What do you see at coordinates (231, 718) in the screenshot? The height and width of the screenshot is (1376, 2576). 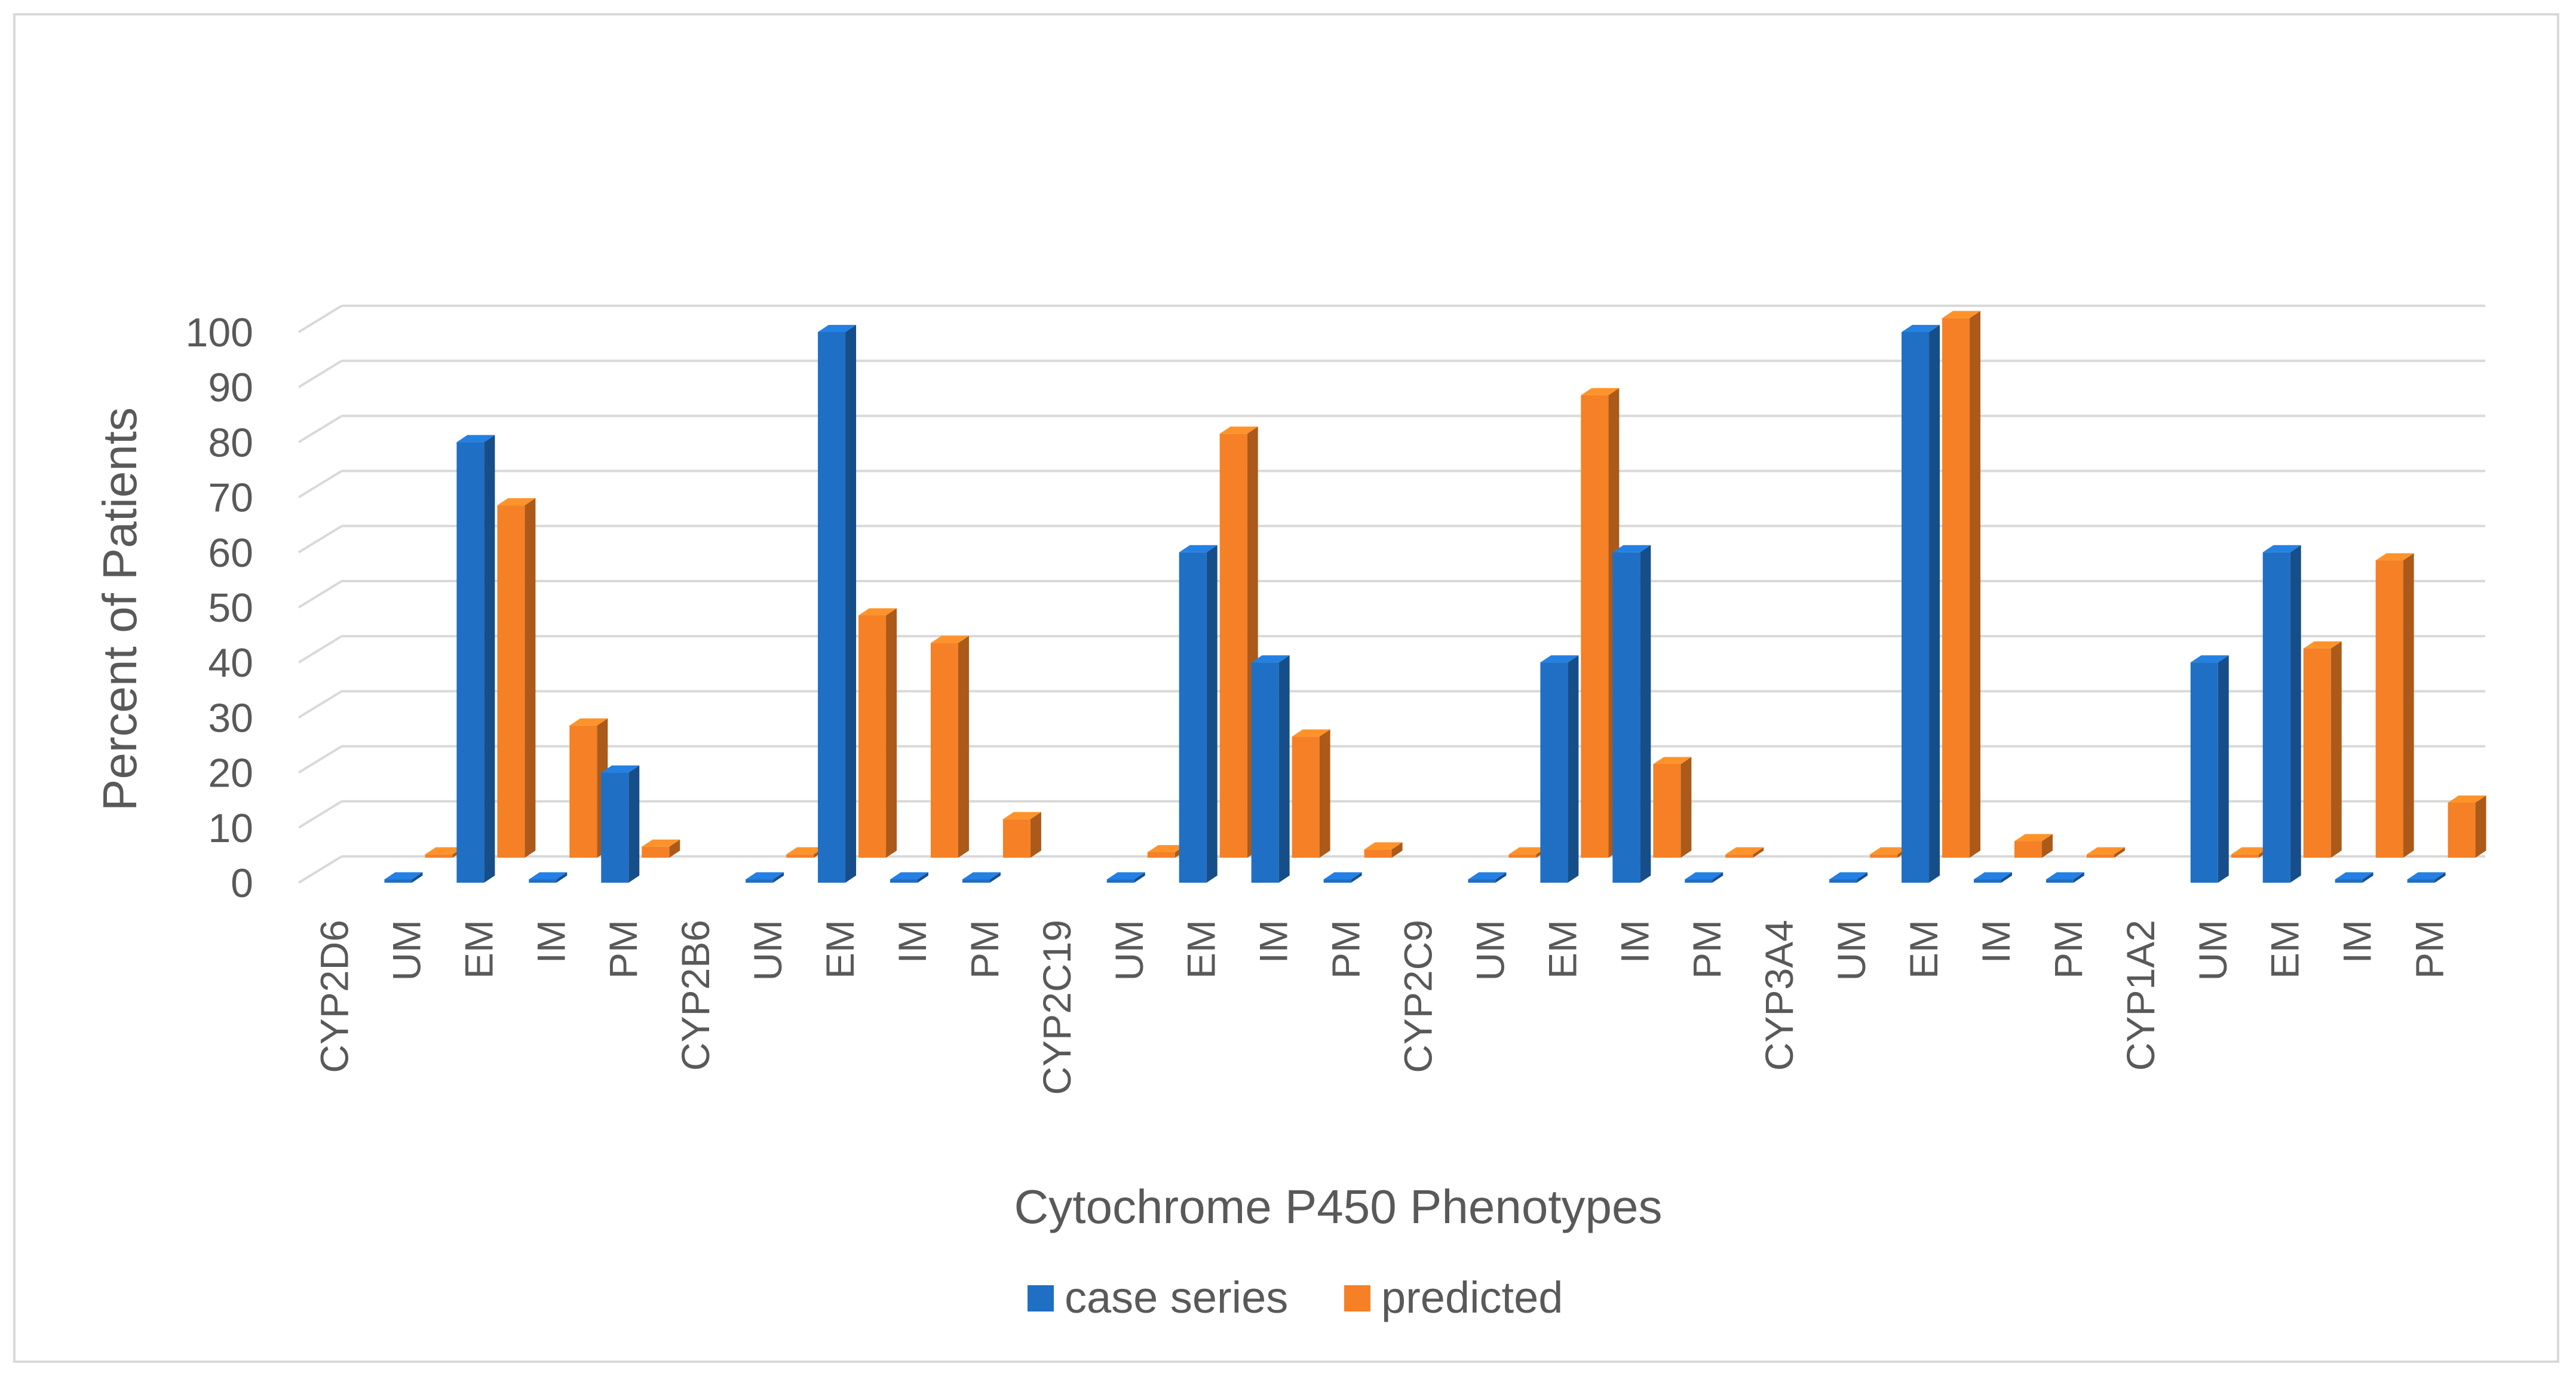 I see `y-tick-label: 30` at bounding box center [231, 718].